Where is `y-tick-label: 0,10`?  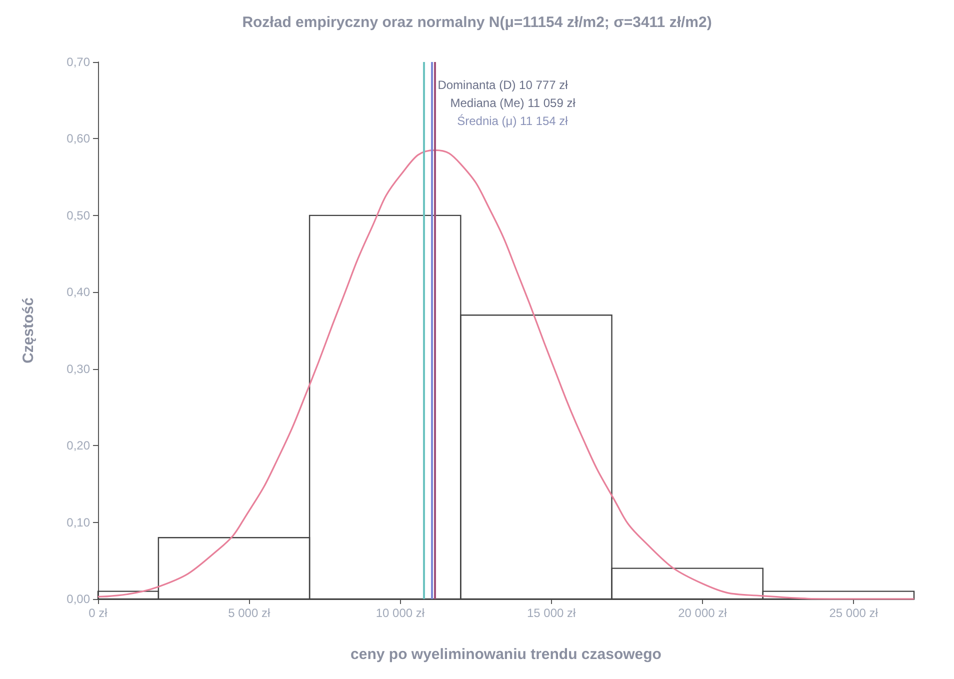
y-tick-label: 0,10 is located at coordinates (78, 522).